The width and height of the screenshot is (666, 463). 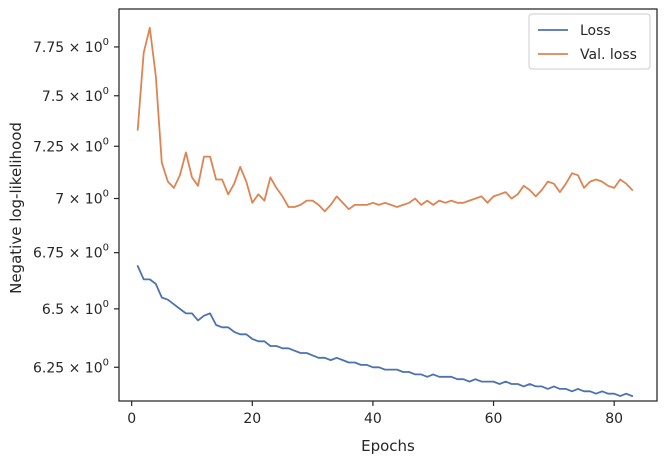 I want to click on y-axis-label: Negative log-likelihood, so click(x=16, y=208).